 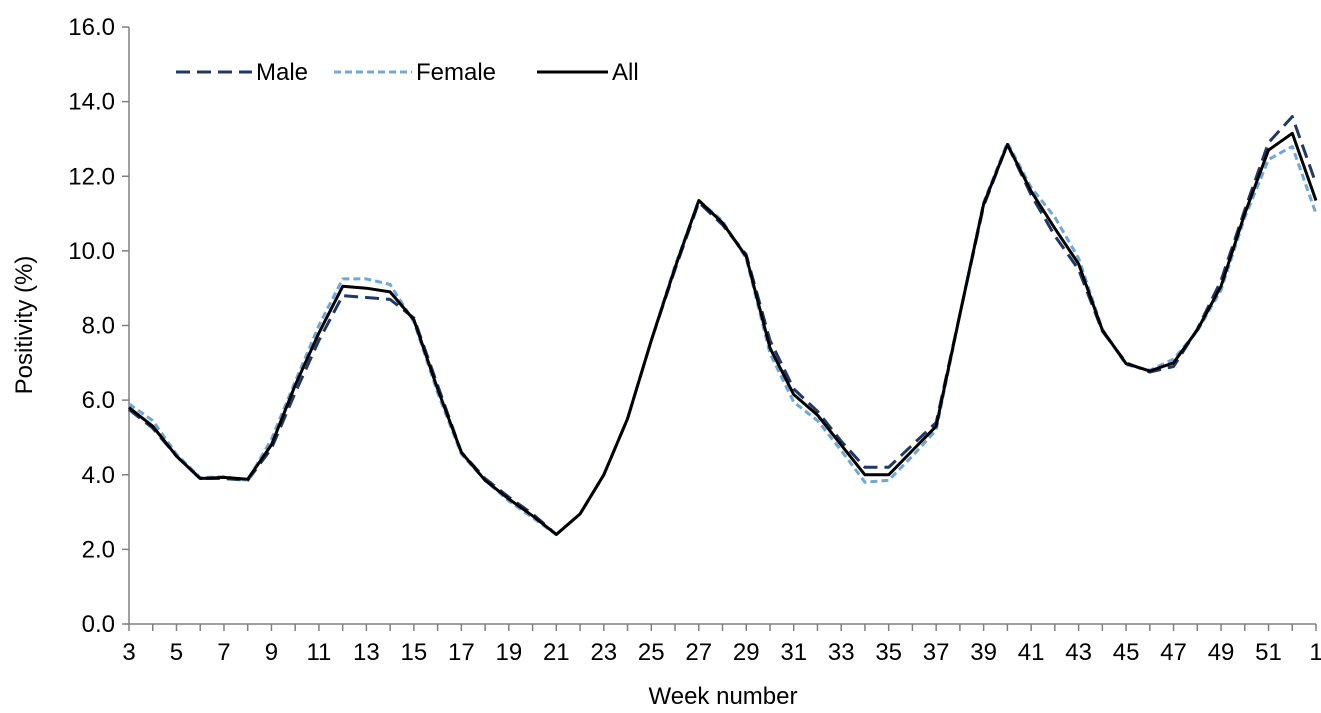 What do you see at coordinates (91, 251) in the screenshot?
I see `y-tick-label: 10.0` at bounding box center [91, 251].